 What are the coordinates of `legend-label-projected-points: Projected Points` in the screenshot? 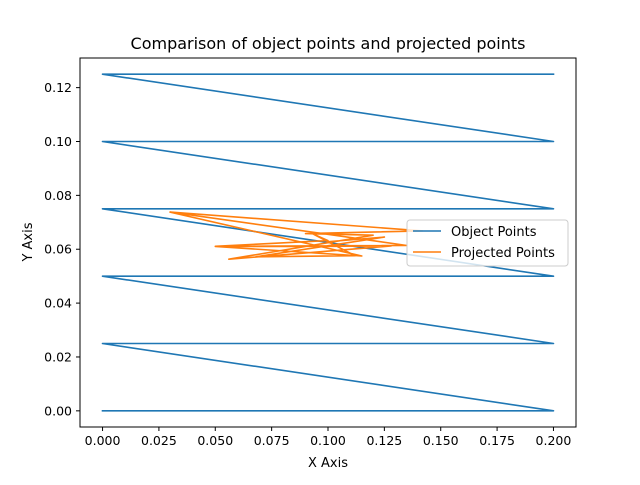 It's located at (503, 253).